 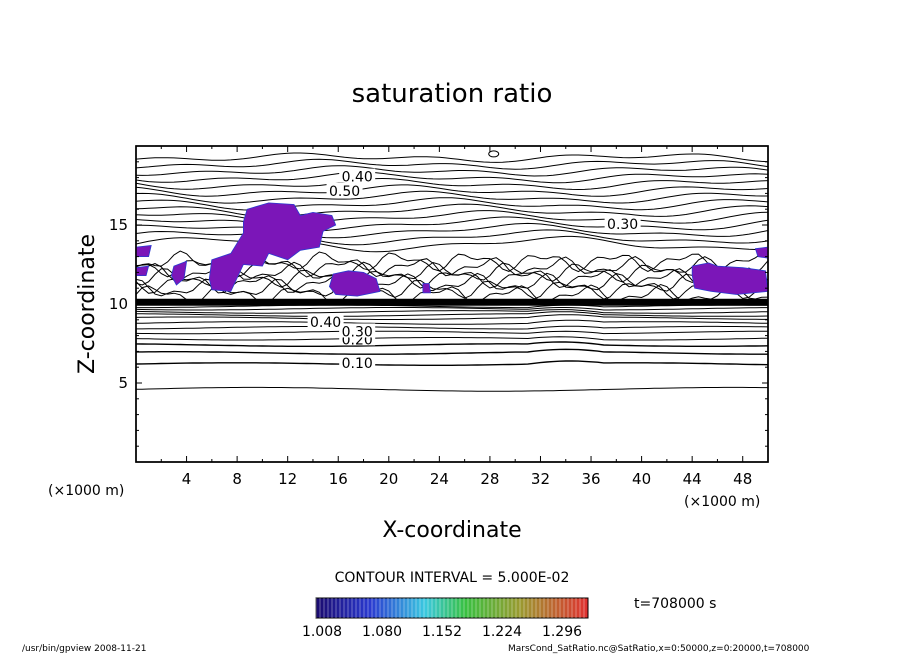 I want to click on x-unit-label: (×1000 m), so click(x=722, y=502).